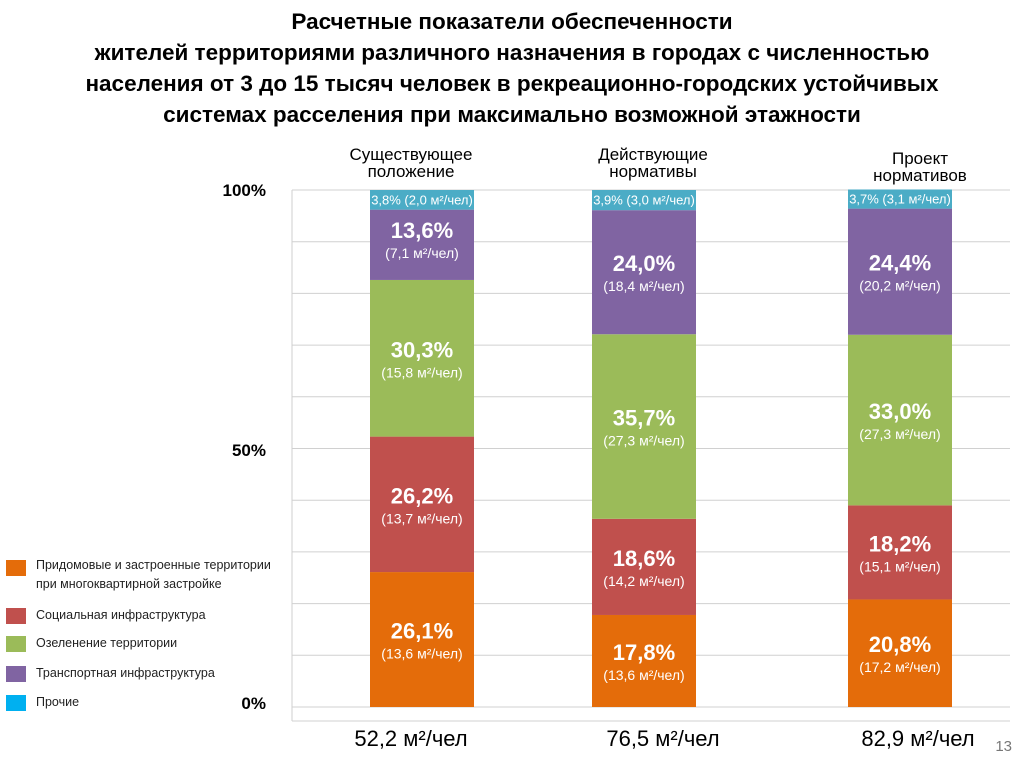 This screenshot has width=1024, height=768. Describe the element at coordinates (422, 349) in the screenshot. I see `data-label: 30,3%` at that location.